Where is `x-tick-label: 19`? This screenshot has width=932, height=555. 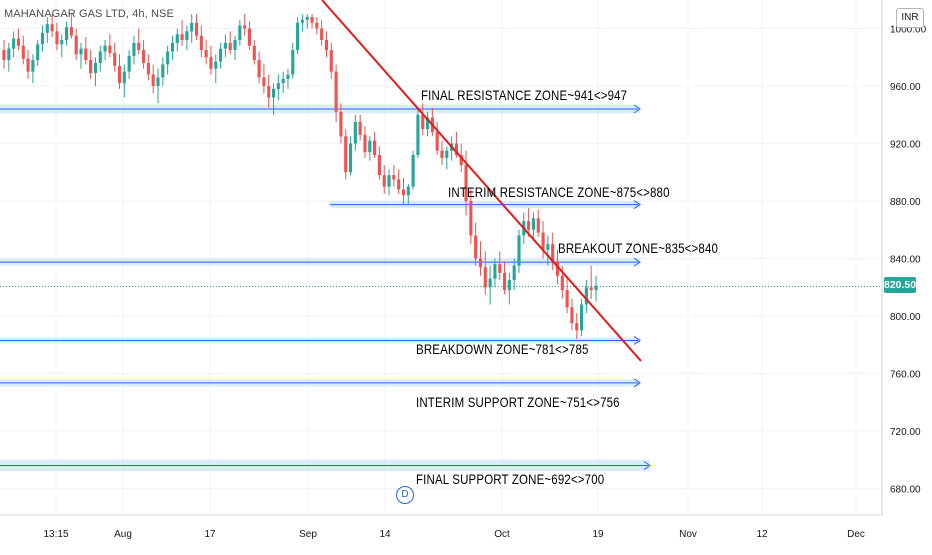
x-tick-label: 19 is located at coordinates (598, 534).